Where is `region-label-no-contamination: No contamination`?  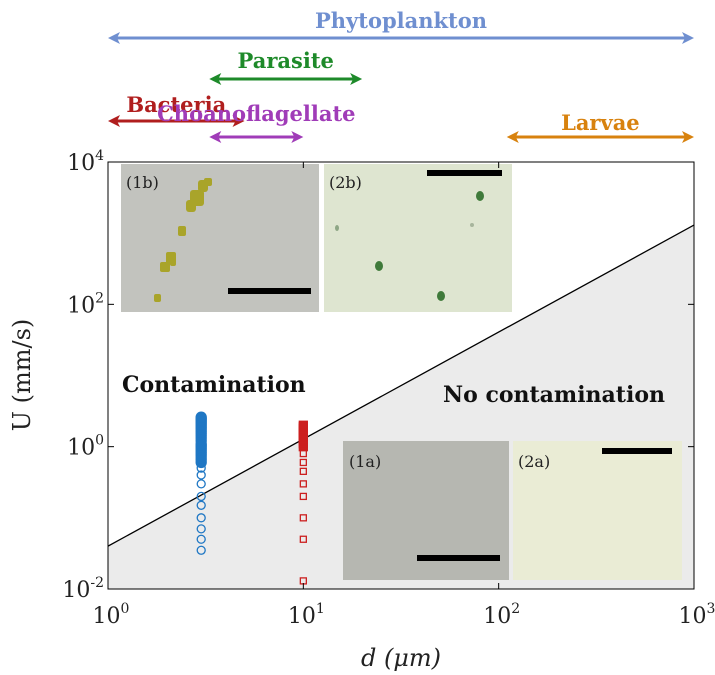
region-label-no-contamination: No contamination is located at coordinates (554, 395).